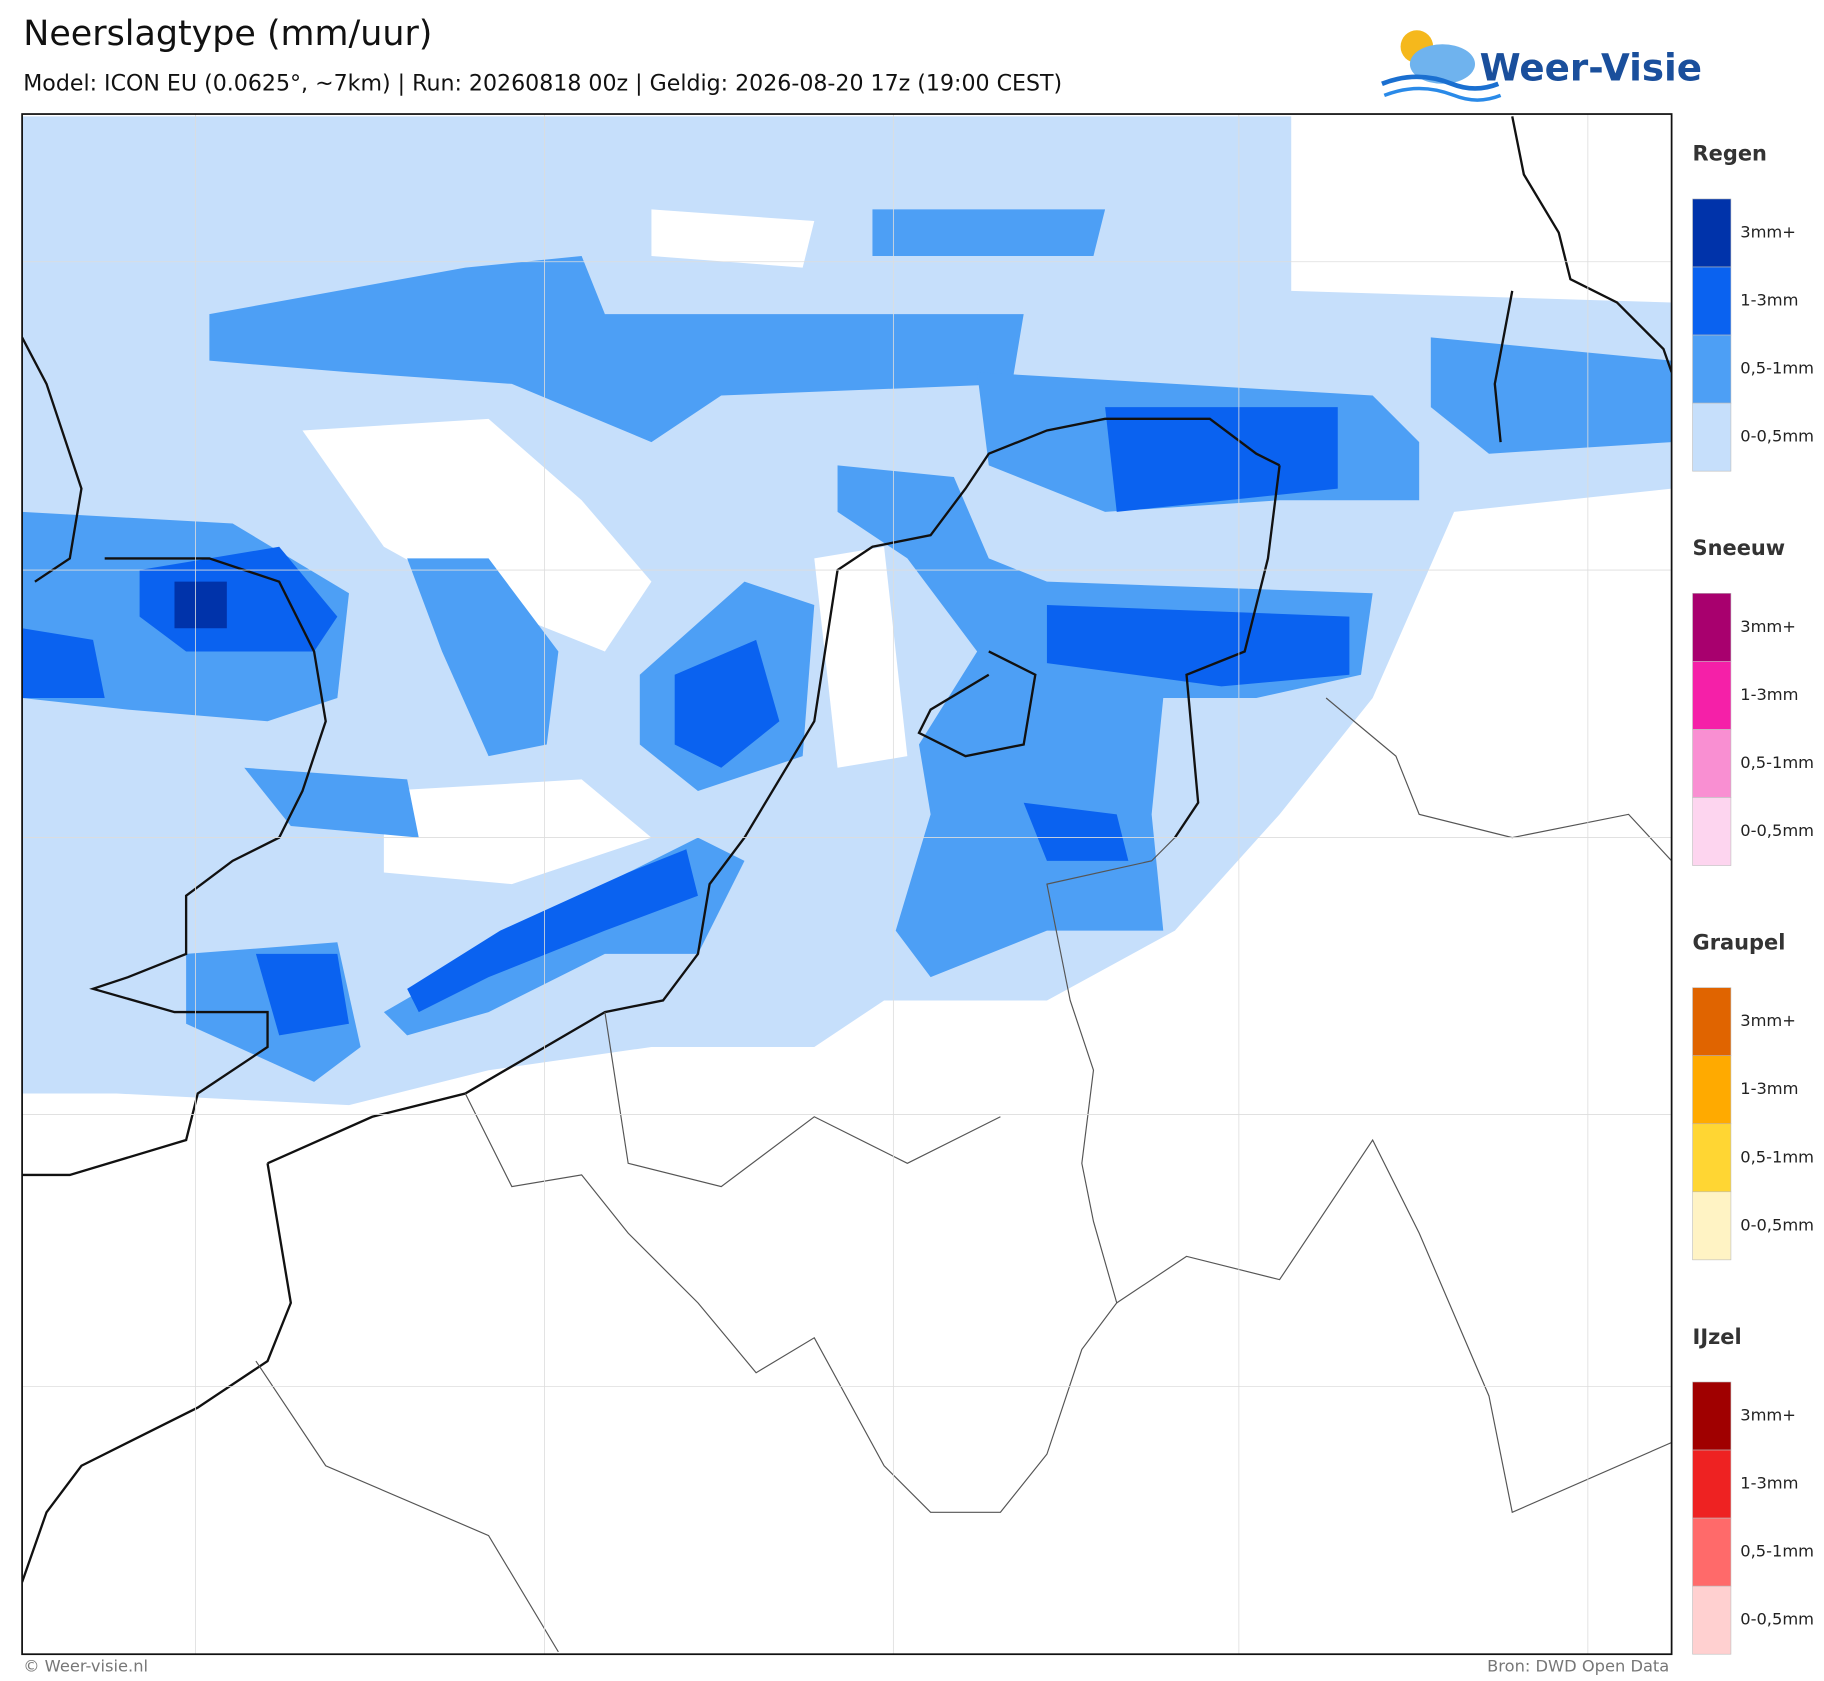  What do you see at coordinates (1591, 67) in the screenshot?
I see `logo-text: Weer-Visie` at bounding box center [1591, 67].